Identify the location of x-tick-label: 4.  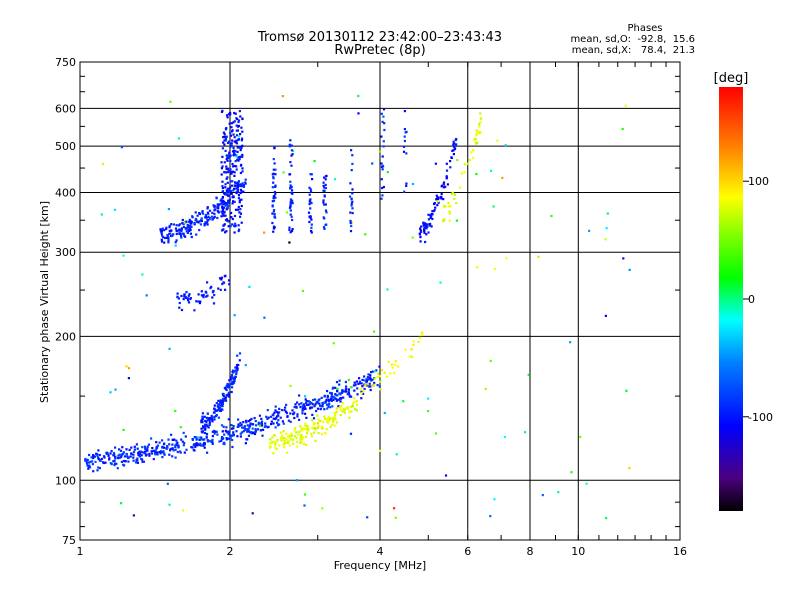
(380, 551).